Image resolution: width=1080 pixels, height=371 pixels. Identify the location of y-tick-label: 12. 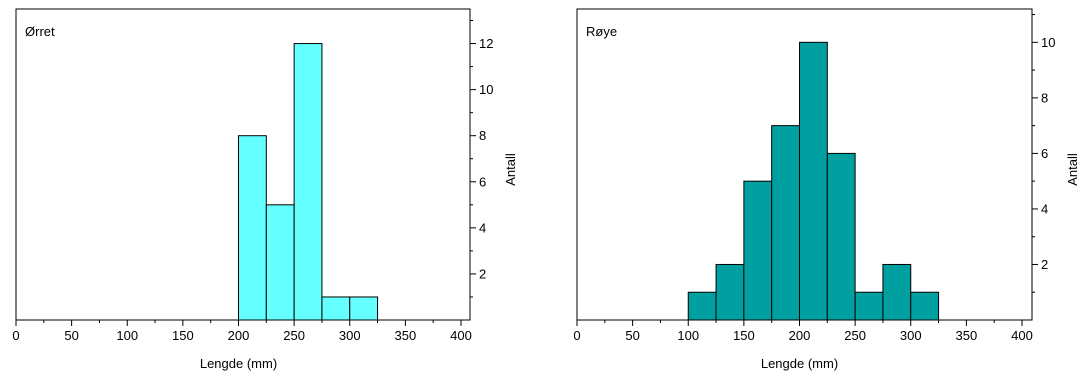
(486, 43).